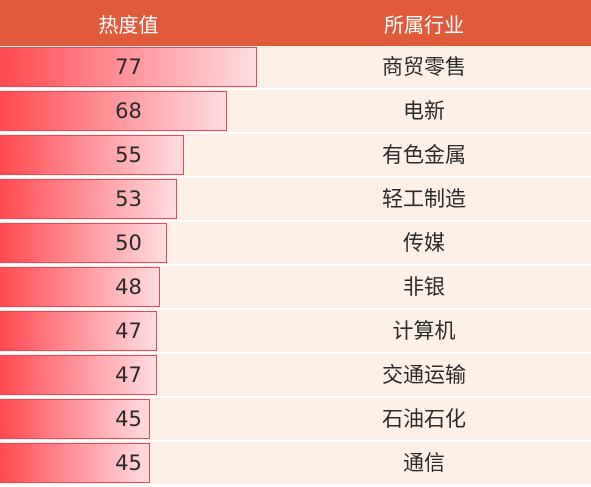 The width and height of the screenshot is (591, 487). Describe the element at coordinates (424, 199) in the screenshot. I see `industry-name: 轻工制造` at that location.